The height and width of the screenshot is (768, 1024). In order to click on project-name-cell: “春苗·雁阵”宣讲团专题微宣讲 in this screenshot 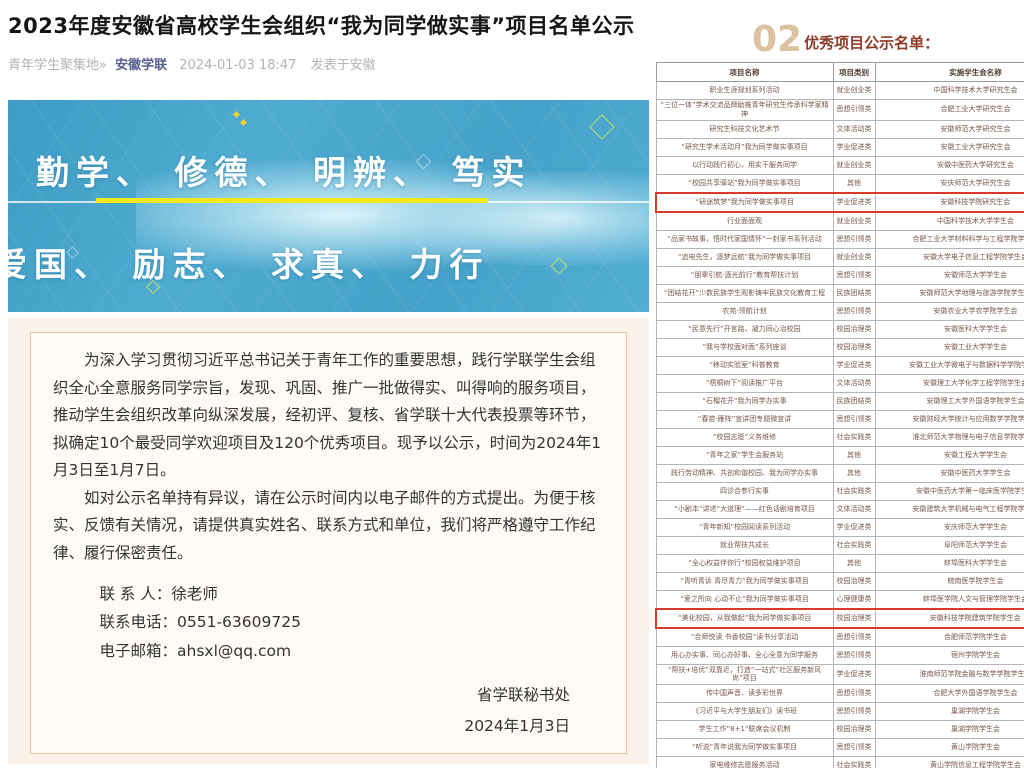, I will do `click(744, 419)`.